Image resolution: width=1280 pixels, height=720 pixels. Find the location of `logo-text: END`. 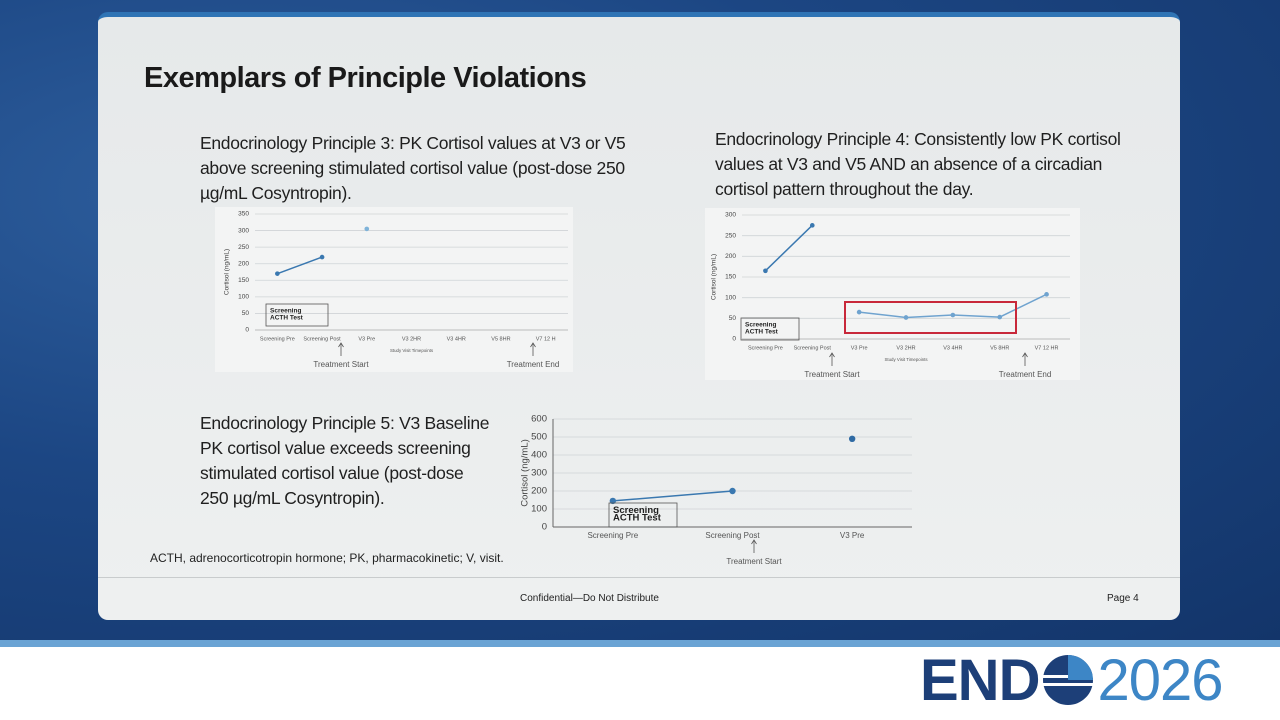

logo-text: END is located at coordinates (980, 680).